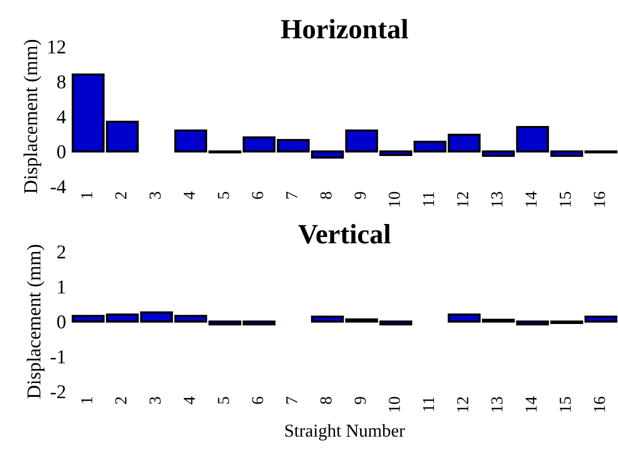 This screenshot has width=618, height=466. What do you see at coordinates (345, 432) in the screenshot?
I see `x-axis-title: Straight Number` at bounding box center [345, 432].